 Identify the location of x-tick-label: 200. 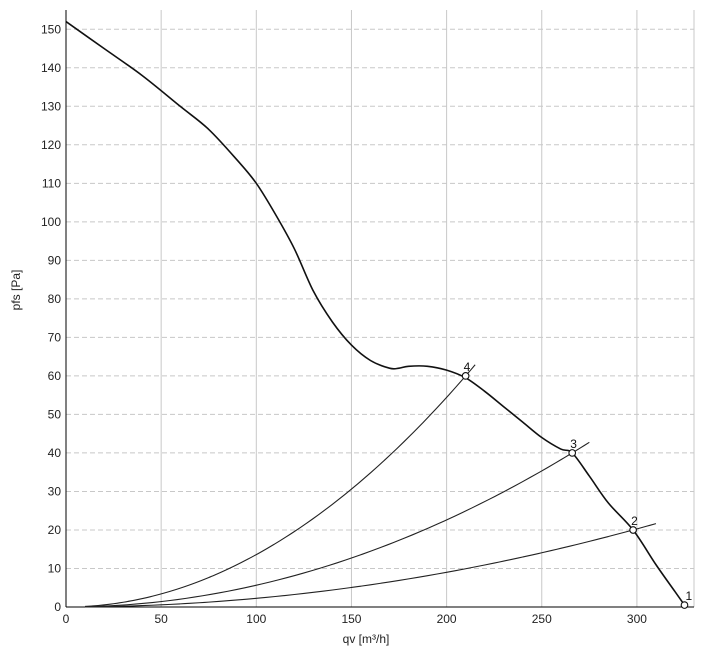
(447, 619).